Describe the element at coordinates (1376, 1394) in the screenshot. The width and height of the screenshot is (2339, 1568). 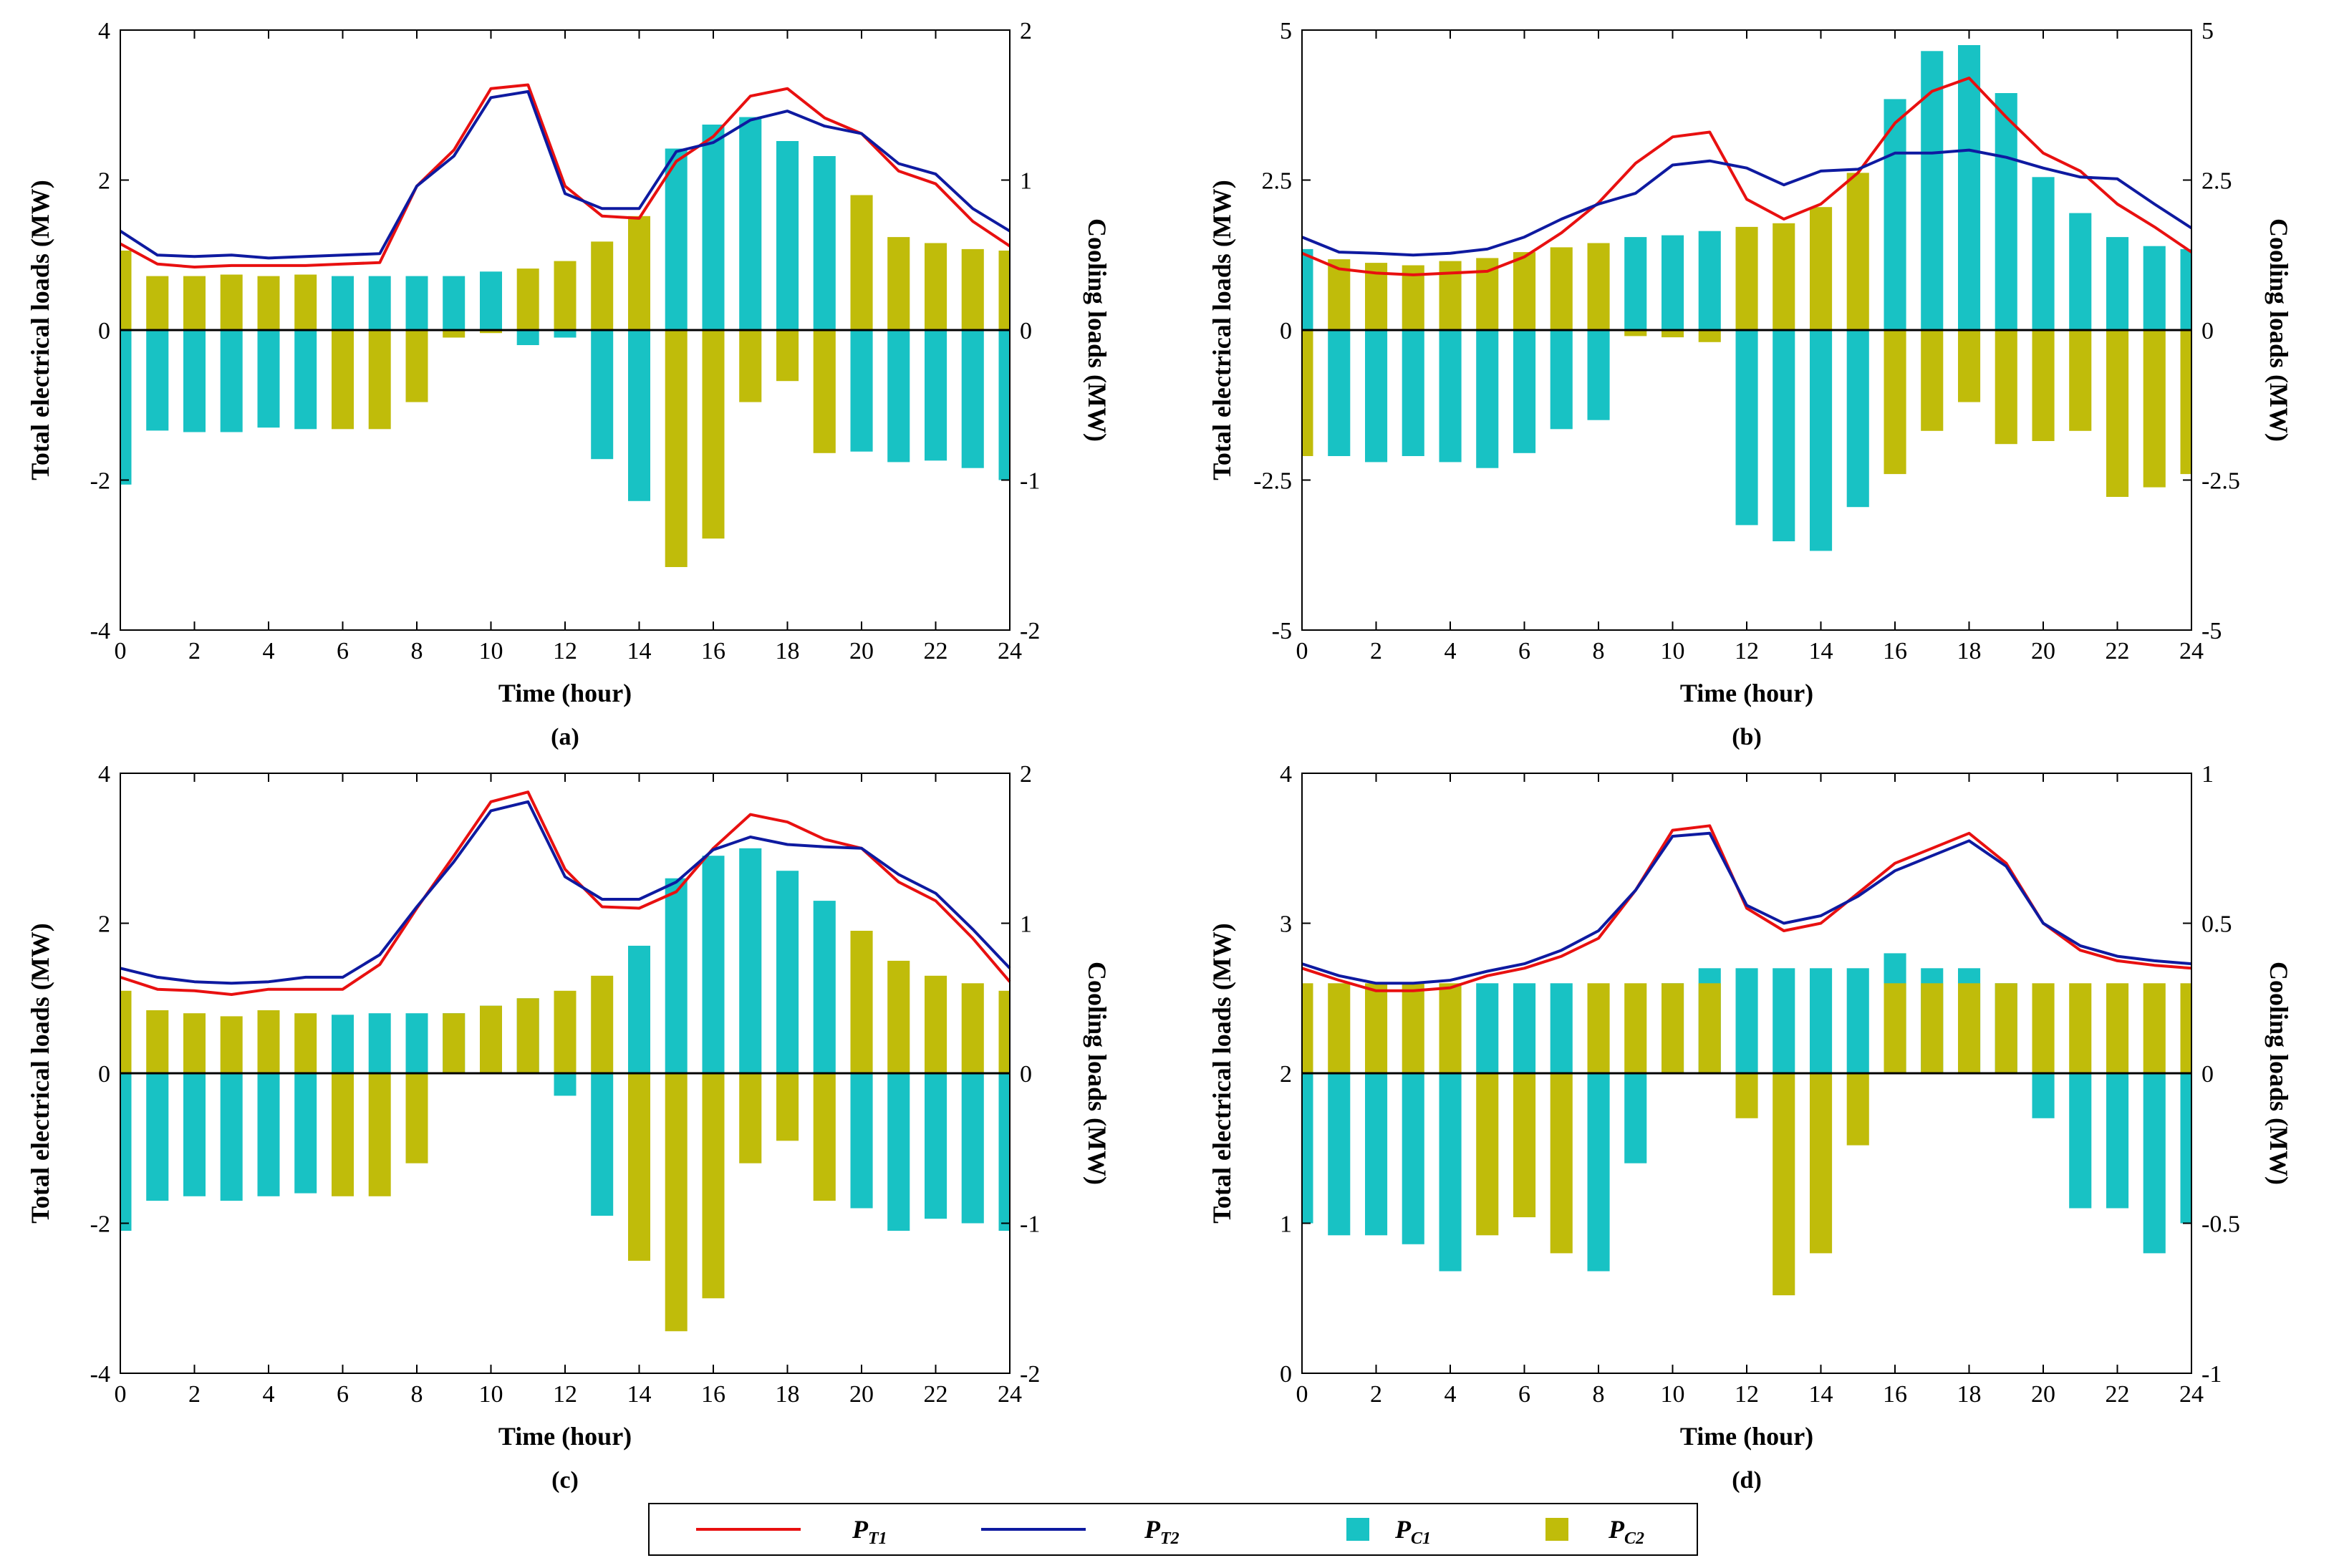
I see `x-tick-label-d: 2` at that location.